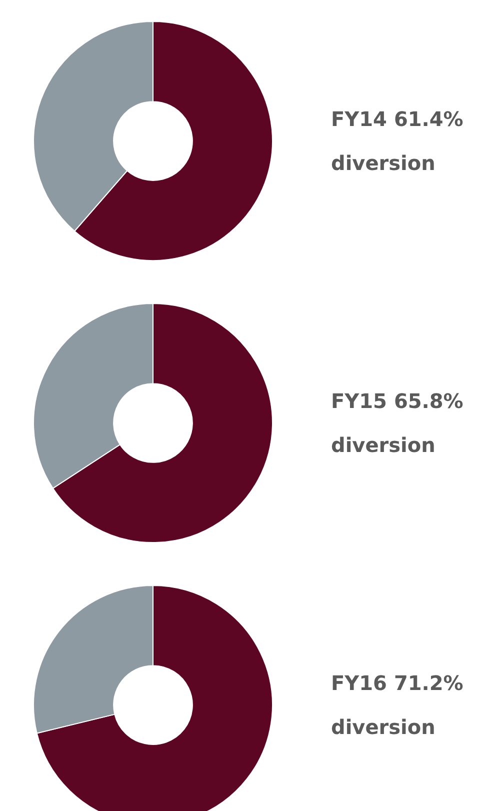 This screenshot has height=811, width=488. What do you see at coordinates (397, 423) in the screenshot?
I see `text: FY15 65.8% diversion` at bounding box center [397, 423].